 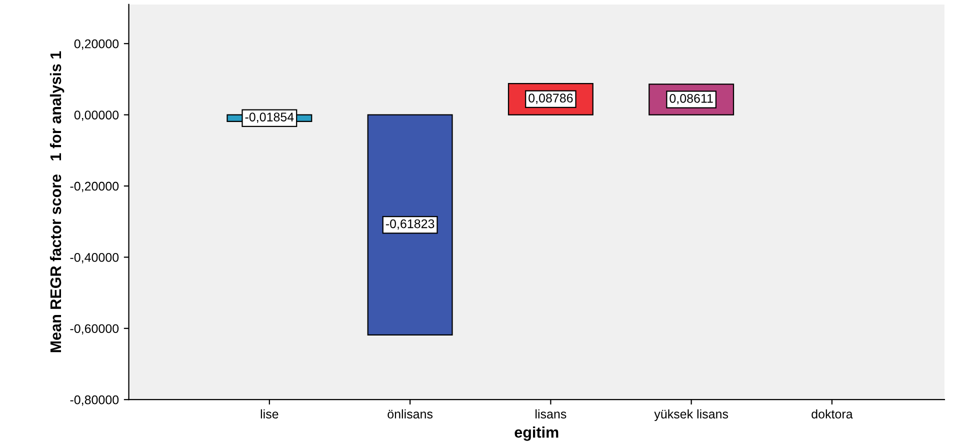 What do you see at coordinates (269, 117) in the screenshot?
I see `data-label: -0,01854` at bounding box center [269, 117].